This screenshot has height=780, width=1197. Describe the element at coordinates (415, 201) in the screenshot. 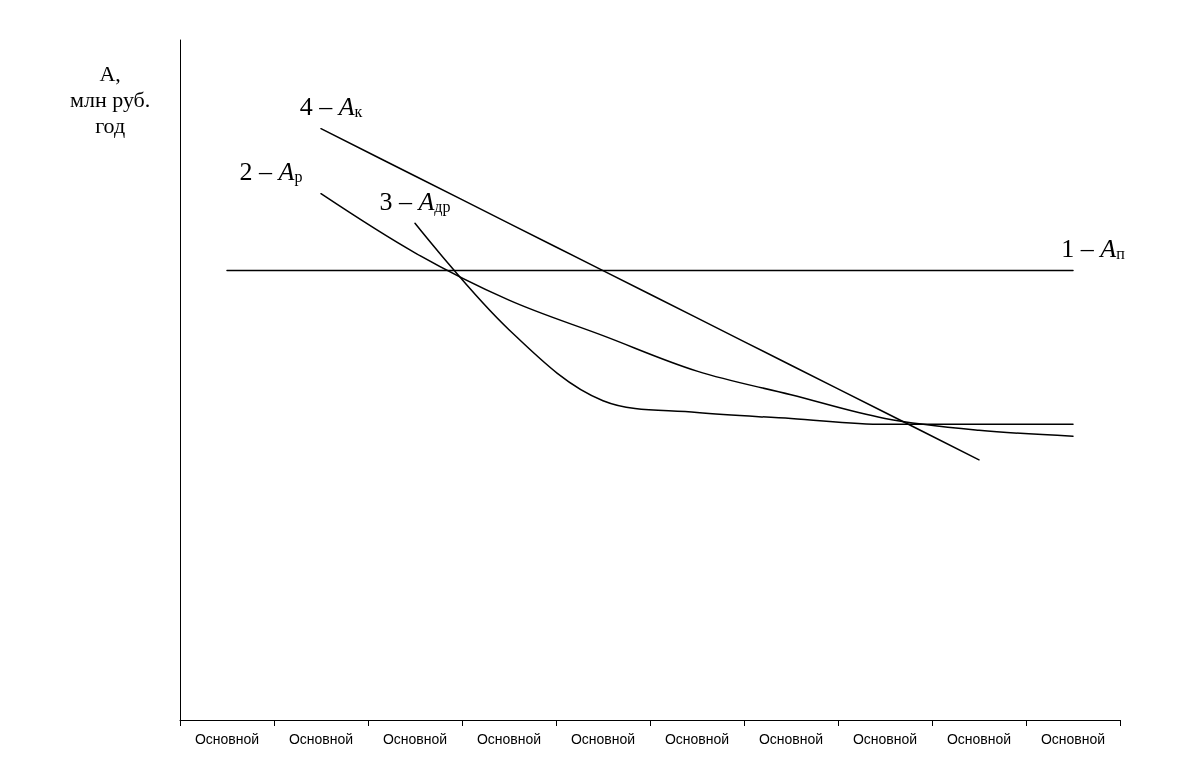

I see `series-label: 3 – Aдр` at that location.